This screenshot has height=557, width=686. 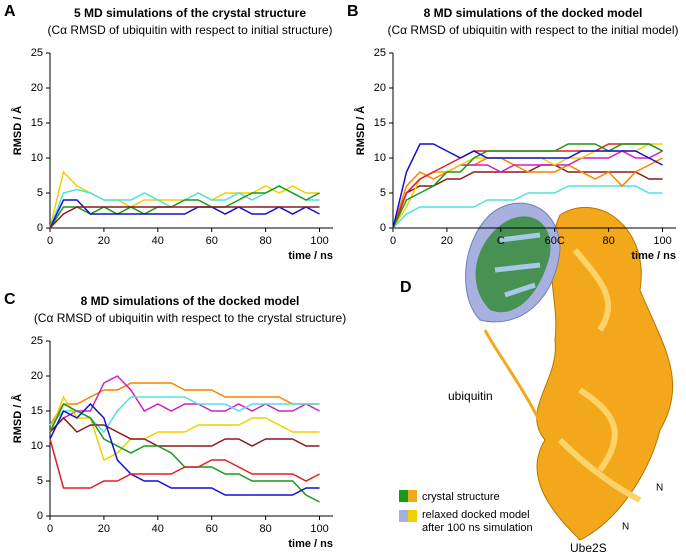 What do you see at coordinates (501, 241) in the screenshot?
I see `x-tick-label: C` at bounding box center [501, 241].